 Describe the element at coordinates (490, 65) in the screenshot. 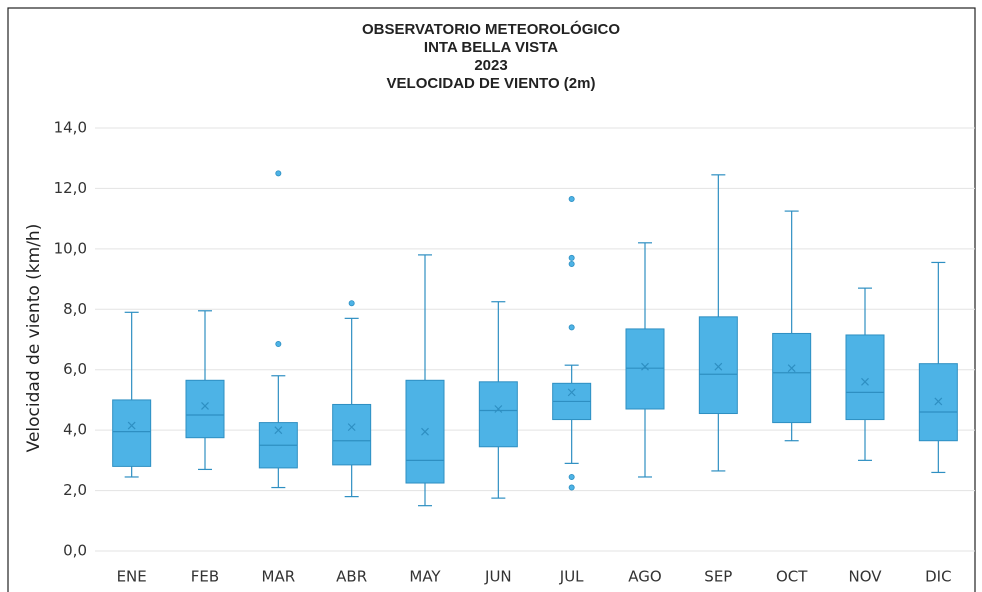

I see `chart-title: 2023` at that location.